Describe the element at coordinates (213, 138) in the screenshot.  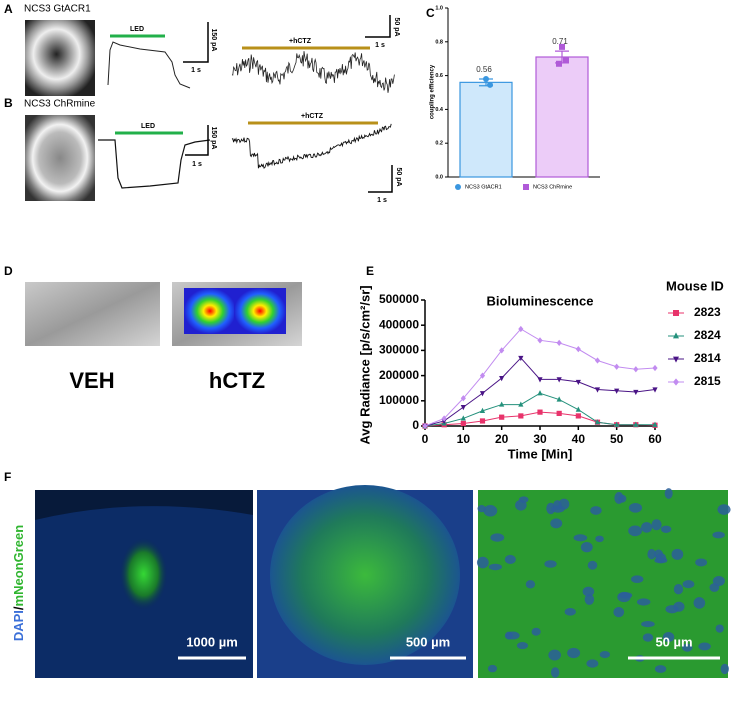
I see `scale-label: 150 pA` at that location.